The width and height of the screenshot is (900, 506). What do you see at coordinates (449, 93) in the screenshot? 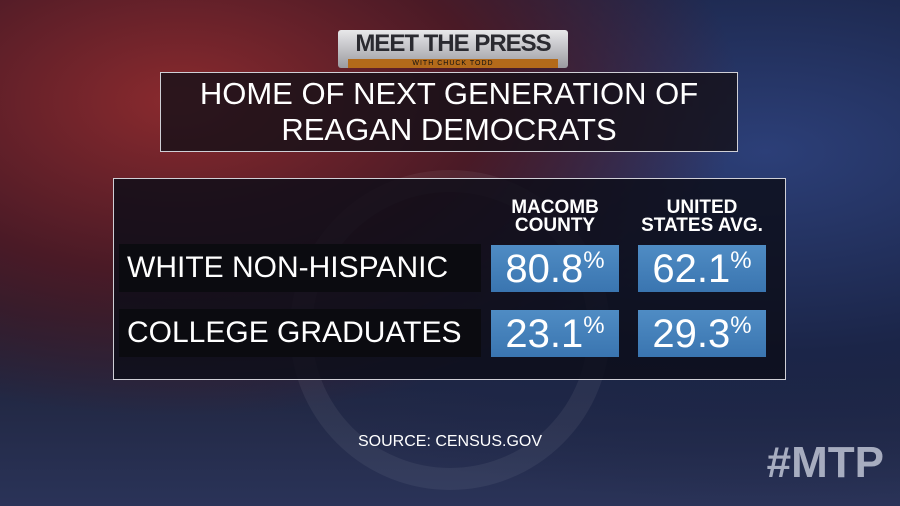
I see `title-line-1: HOME OF NEXT GENERATION OF` at bounding box center [449, 93].